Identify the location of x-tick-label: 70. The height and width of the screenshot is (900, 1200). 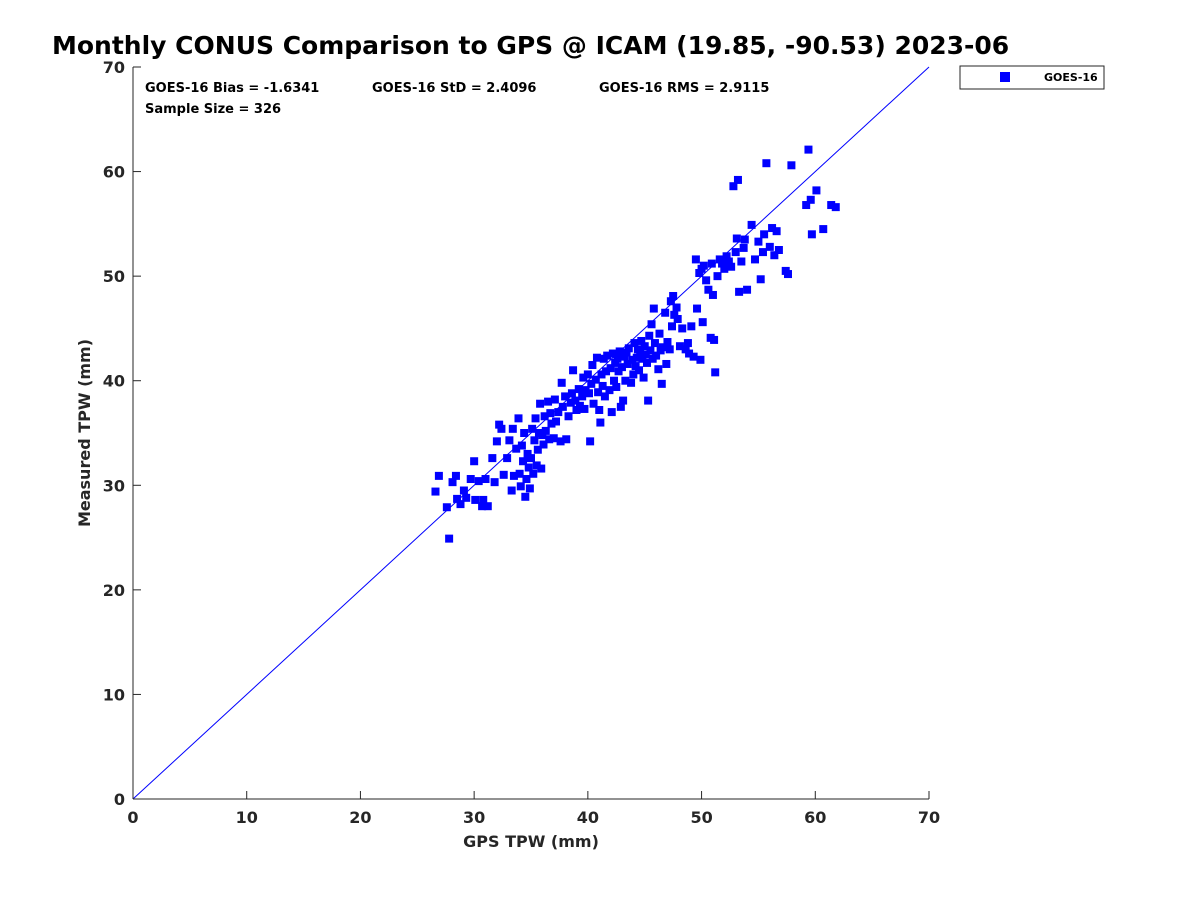
(929, 817).